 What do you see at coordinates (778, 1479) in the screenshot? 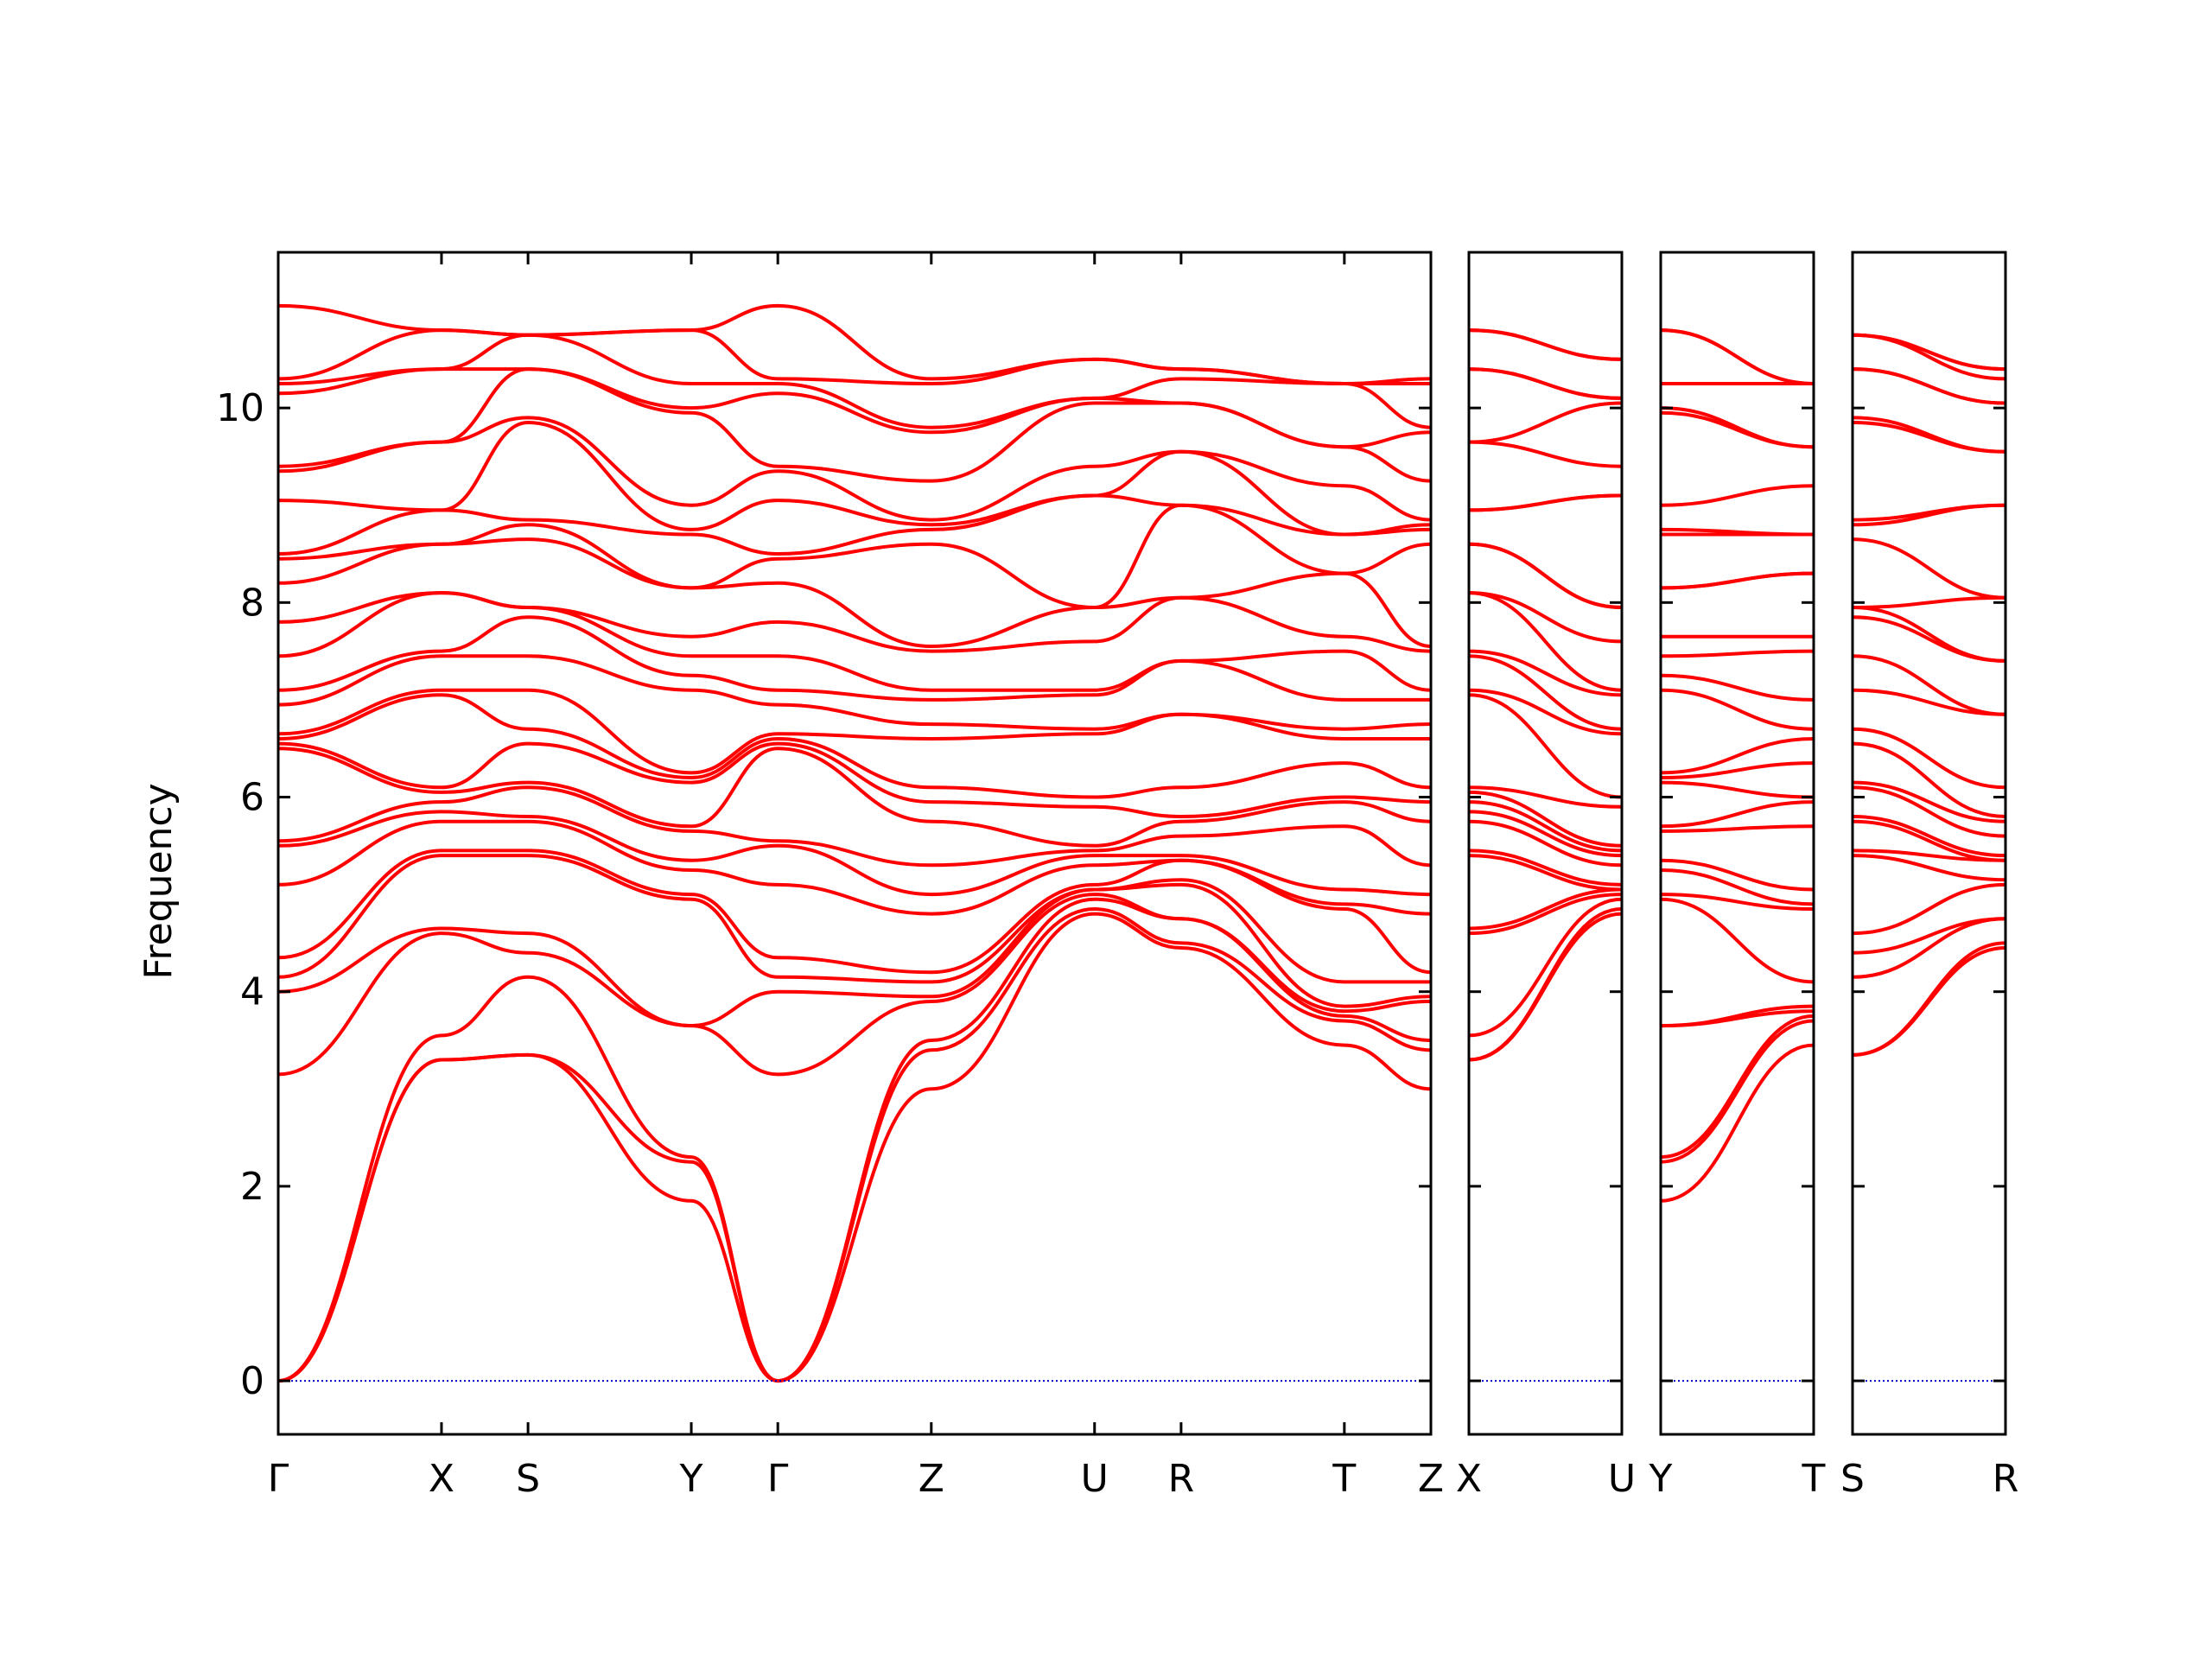
I see `x-tick-label: Γ` at bounding box center [778, 1479].